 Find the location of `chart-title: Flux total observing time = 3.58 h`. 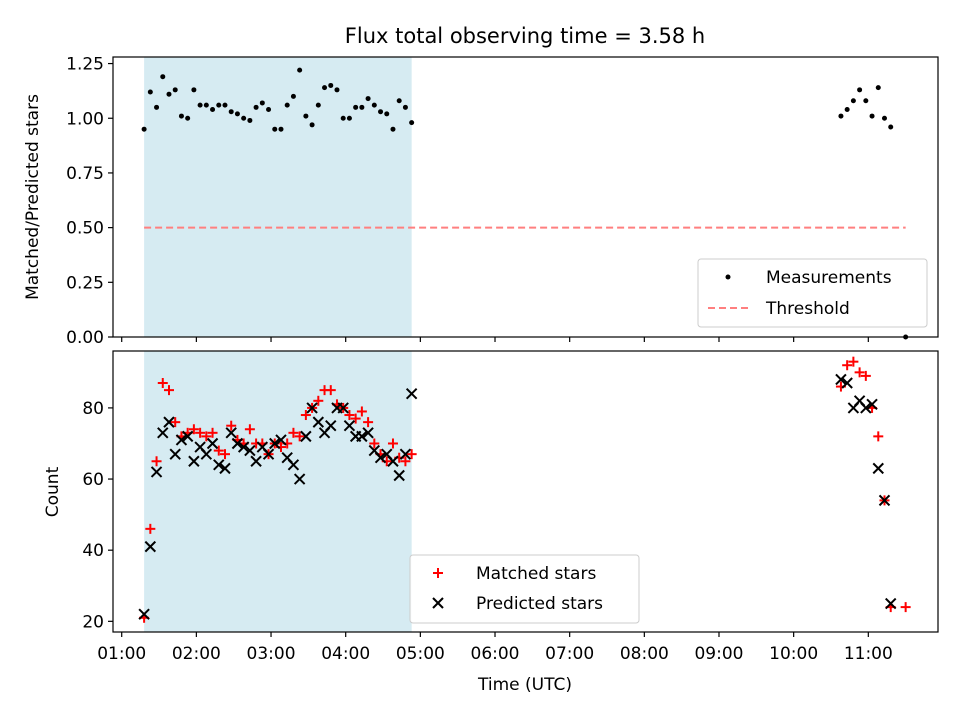

chart-title: Flux total observing time = 3.58 h is located at coordinates (525, 36).